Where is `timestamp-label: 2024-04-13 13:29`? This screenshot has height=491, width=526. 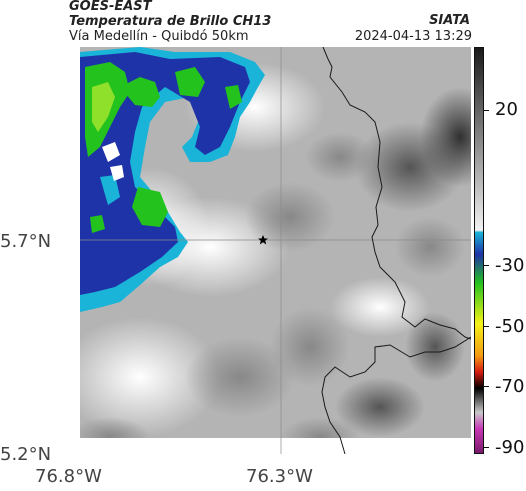
timestamp-label: 2024-04-13 13:29 is located at coordinates (413, 36).